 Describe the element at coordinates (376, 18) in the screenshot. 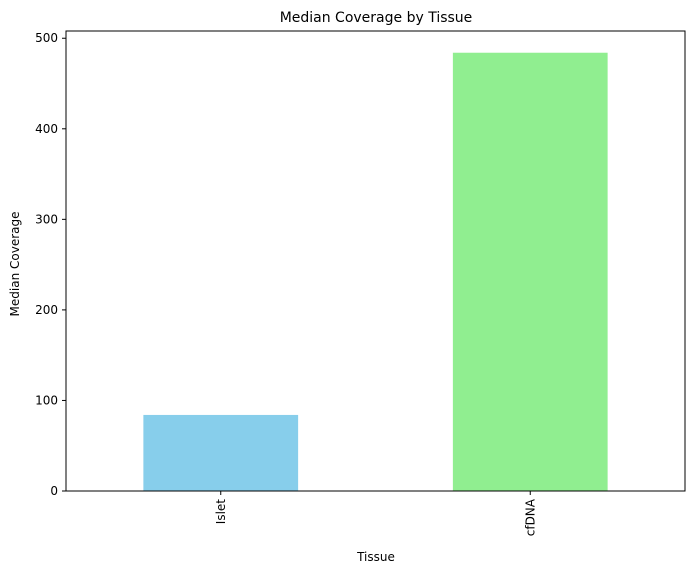

I see `chart-title: Median Coverage by Tissue` at that location.